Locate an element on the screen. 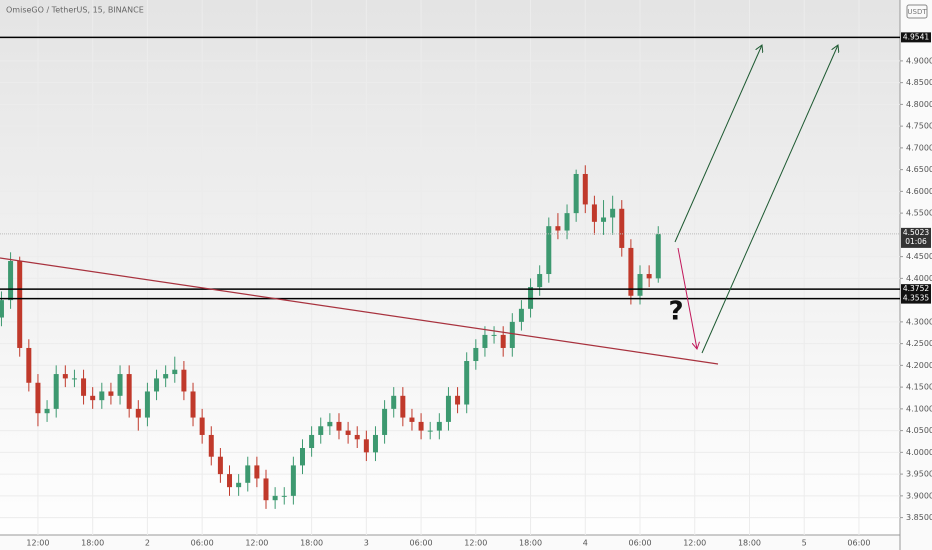 Image resolution: width=932 pixels, height=550 pixels. x-tick-label: 2 is located at coordinates (147, 543).